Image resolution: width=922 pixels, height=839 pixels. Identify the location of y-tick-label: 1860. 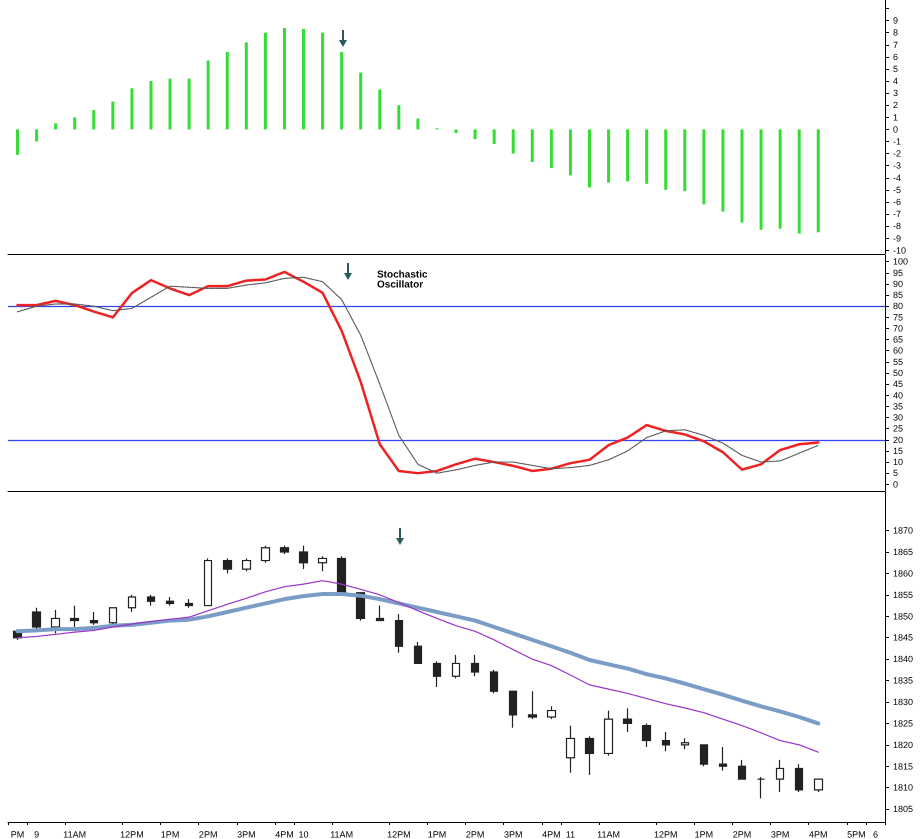
(903, 573).